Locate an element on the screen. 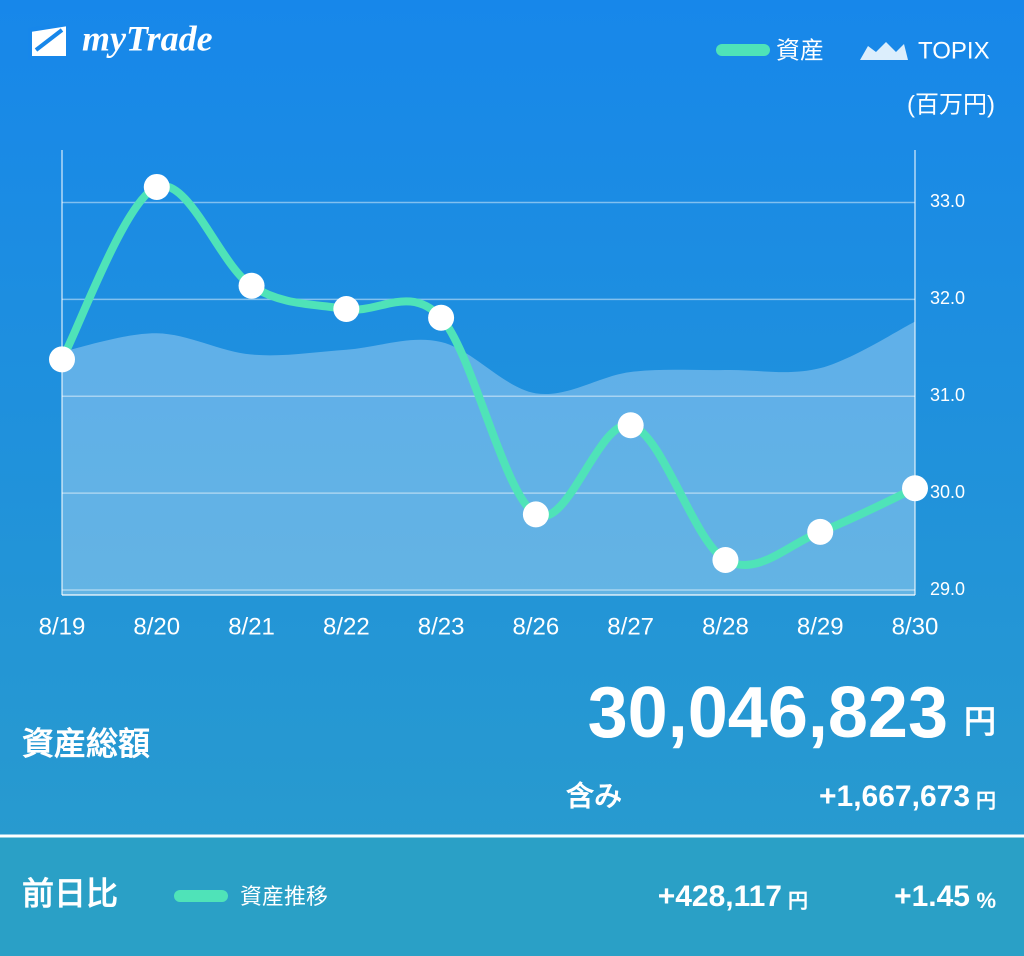  footer-legend: 資産推移 is located at coordinates (284, 896).